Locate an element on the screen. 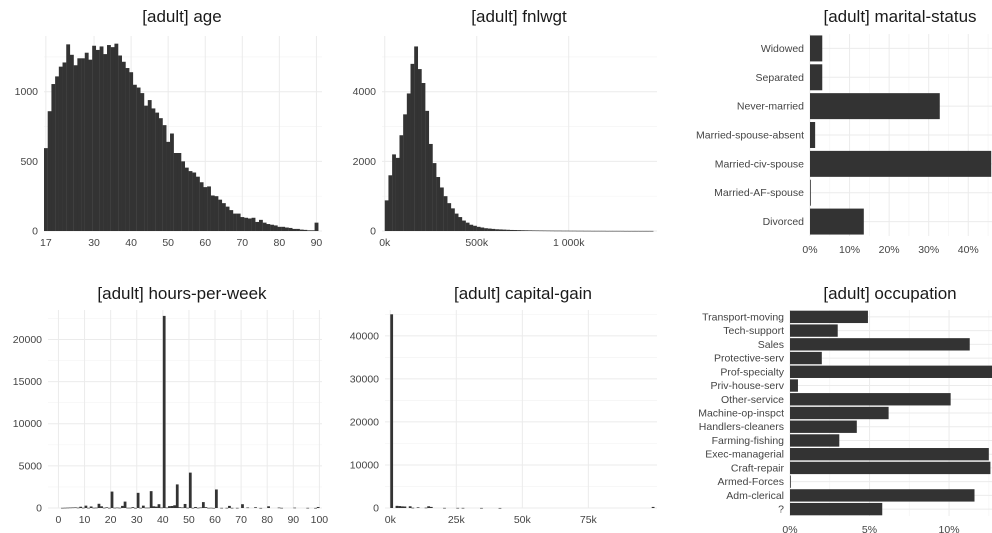 Image resolution: width=992 pixels, height=533 pixels. capgain-y-tick-label: 10000 is located at coordinates (364, 465).